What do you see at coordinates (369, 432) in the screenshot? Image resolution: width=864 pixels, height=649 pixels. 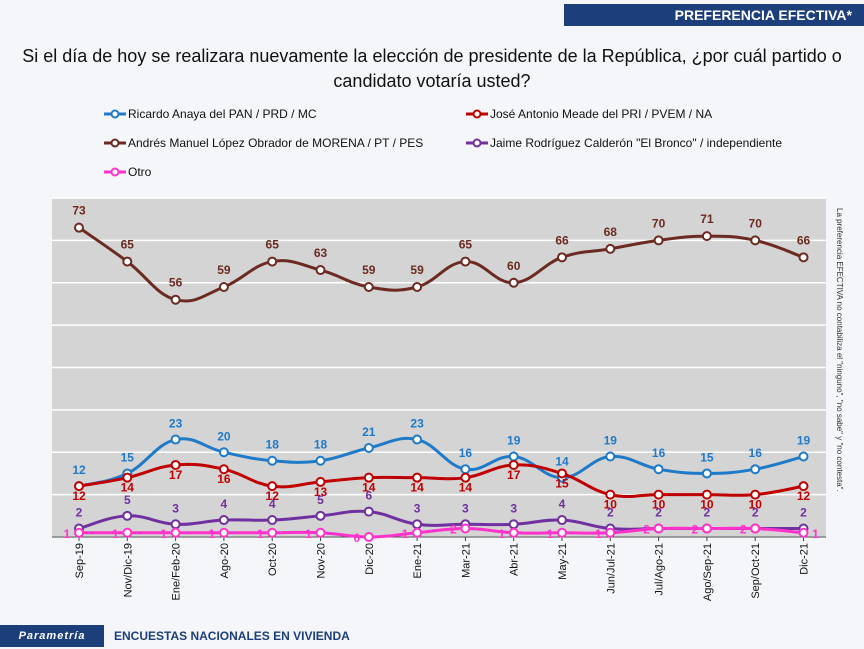 I see `data-label: 21` at bounding box center [369, 432].